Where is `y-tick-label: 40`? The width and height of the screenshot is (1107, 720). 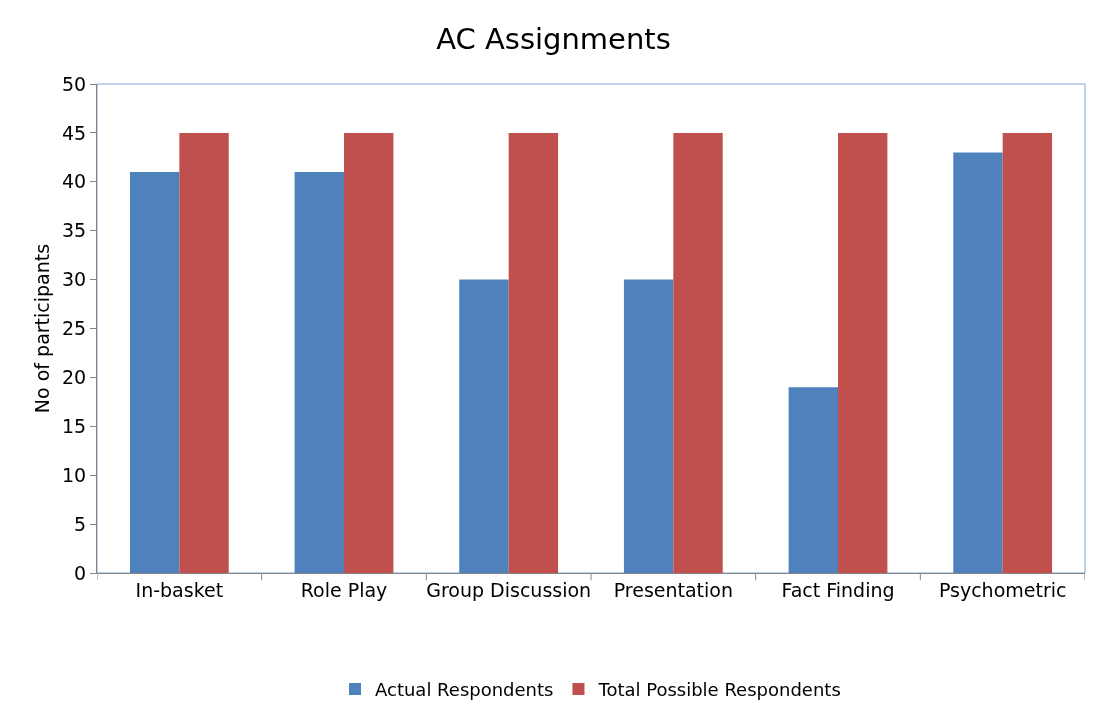 y-tick-label: 40 is located at coordinates (74, 181).